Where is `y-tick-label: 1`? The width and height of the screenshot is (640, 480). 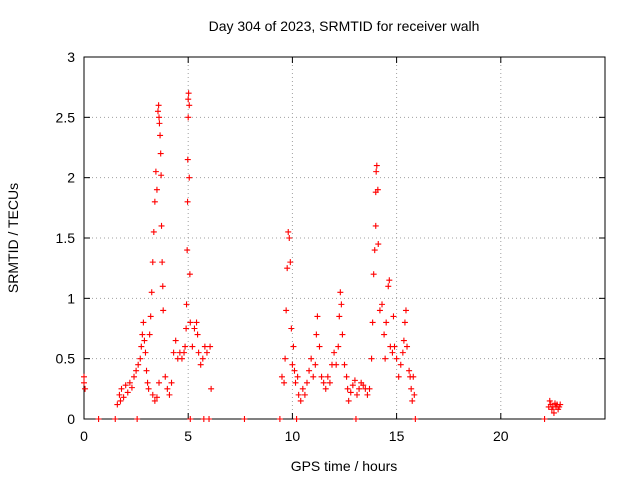 y-tick-label: 1 is located at coordinates (71, 298).